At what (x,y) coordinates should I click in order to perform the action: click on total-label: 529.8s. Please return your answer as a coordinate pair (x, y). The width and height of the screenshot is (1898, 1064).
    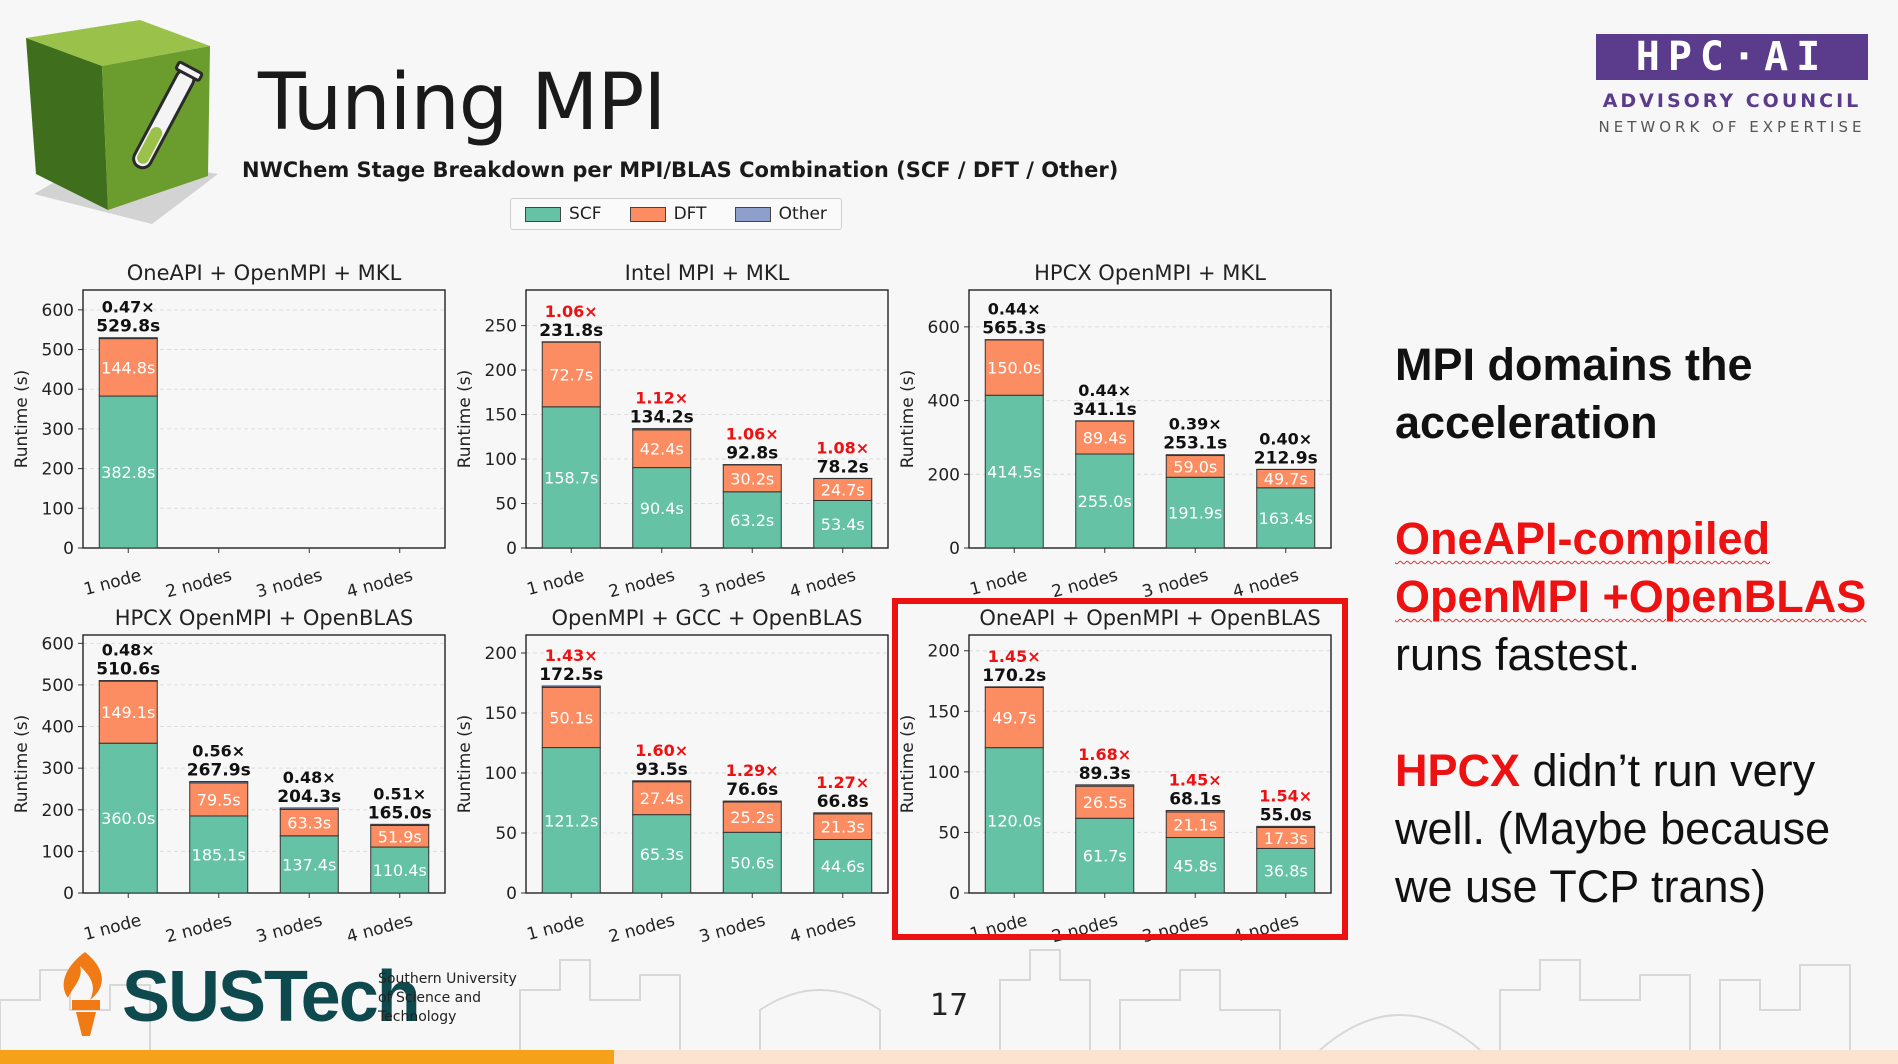
    Looking at the image, I should click on (128, 327).